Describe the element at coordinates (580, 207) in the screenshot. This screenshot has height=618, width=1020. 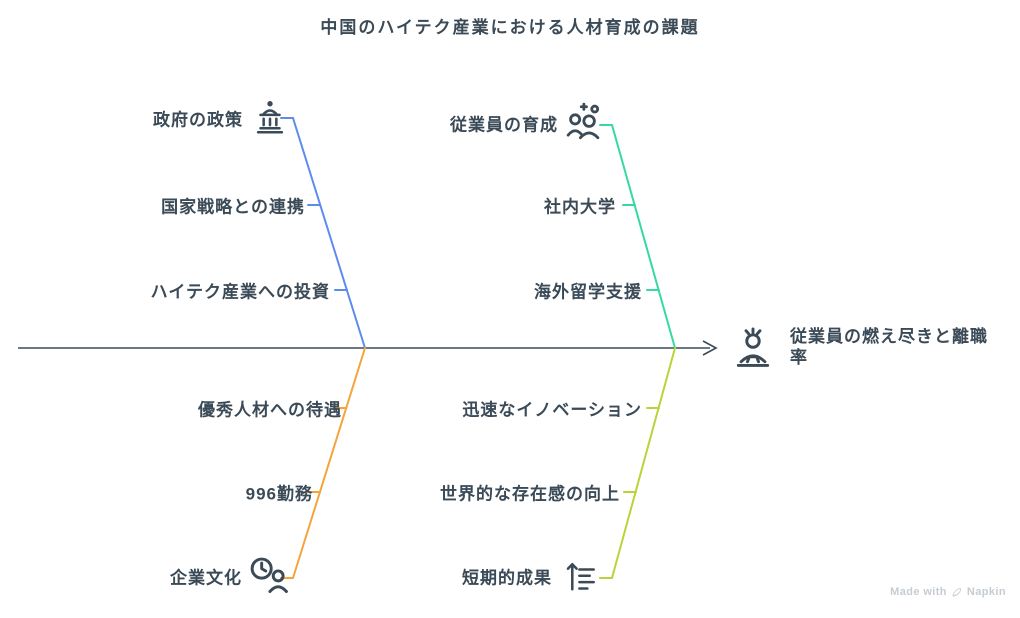
I see `branch-item-inhouse-university: 社内大学` at that location.